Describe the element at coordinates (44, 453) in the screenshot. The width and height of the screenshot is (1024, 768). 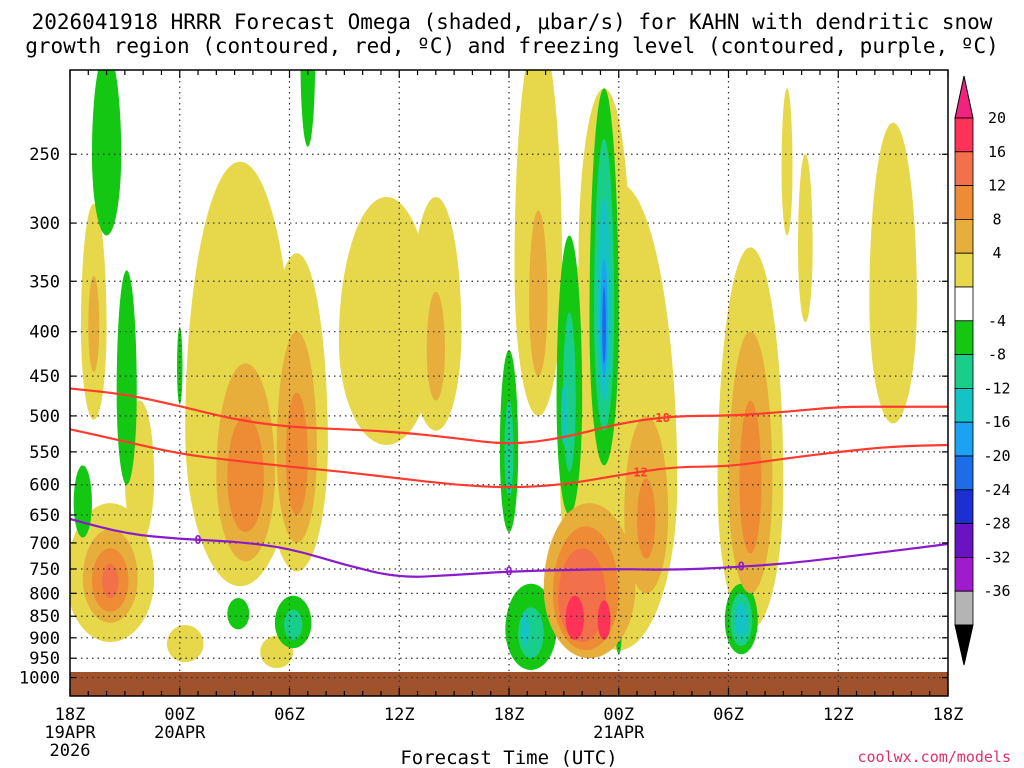
I see `y-tick-label-550: 550` at that location.